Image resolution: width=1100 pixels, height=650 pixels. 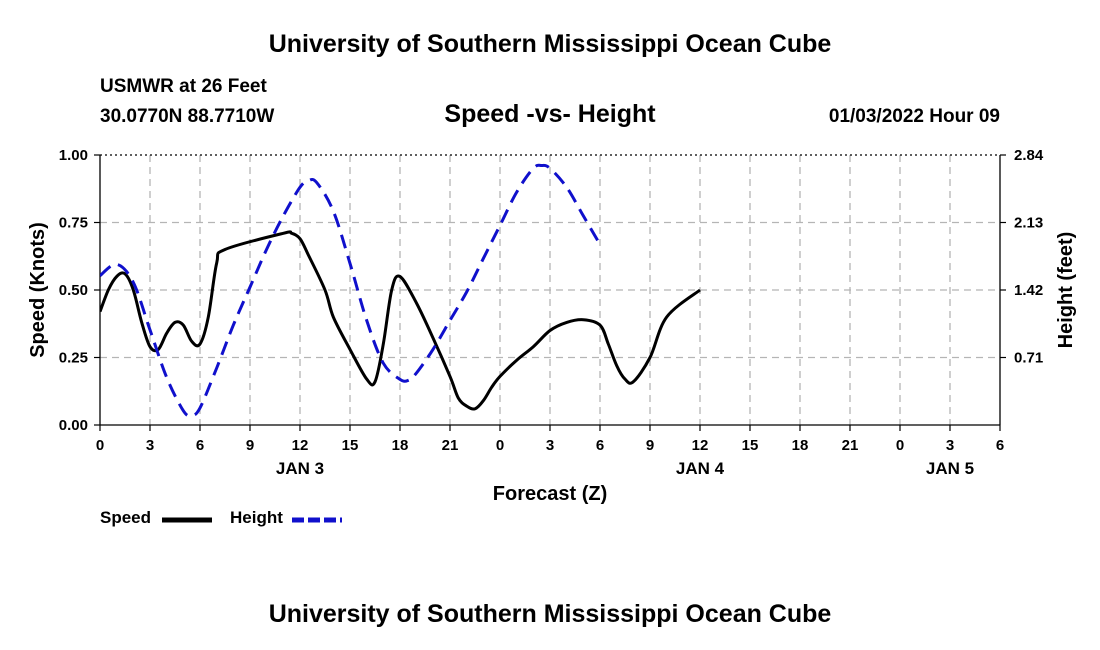 I want to click on legend-height-label: Height, so click(x=256, y=517).